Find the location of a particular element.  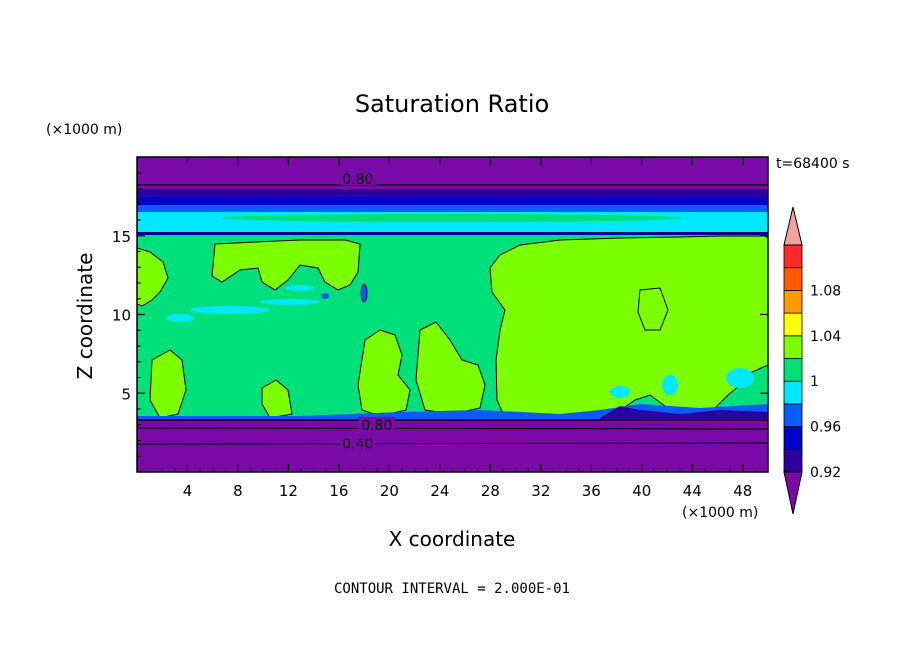

lower-darkblue-fringe is located at coordinates (684, 413).